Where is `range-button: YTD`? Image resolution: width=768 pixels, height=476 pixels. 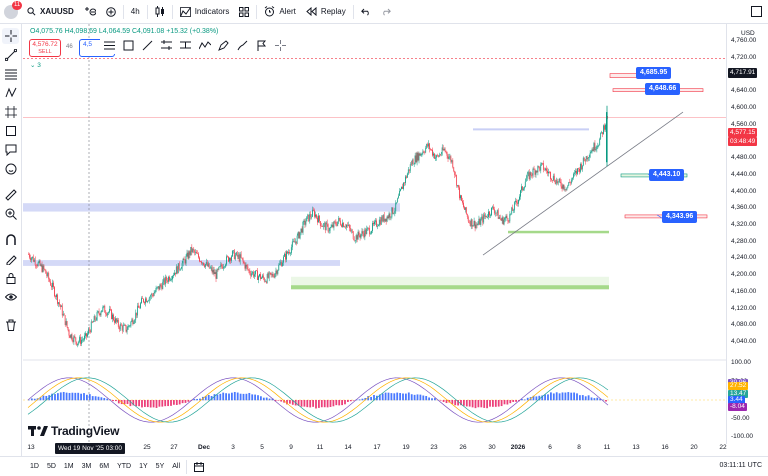
range-button: YTD is located at coordinates (124, 466).